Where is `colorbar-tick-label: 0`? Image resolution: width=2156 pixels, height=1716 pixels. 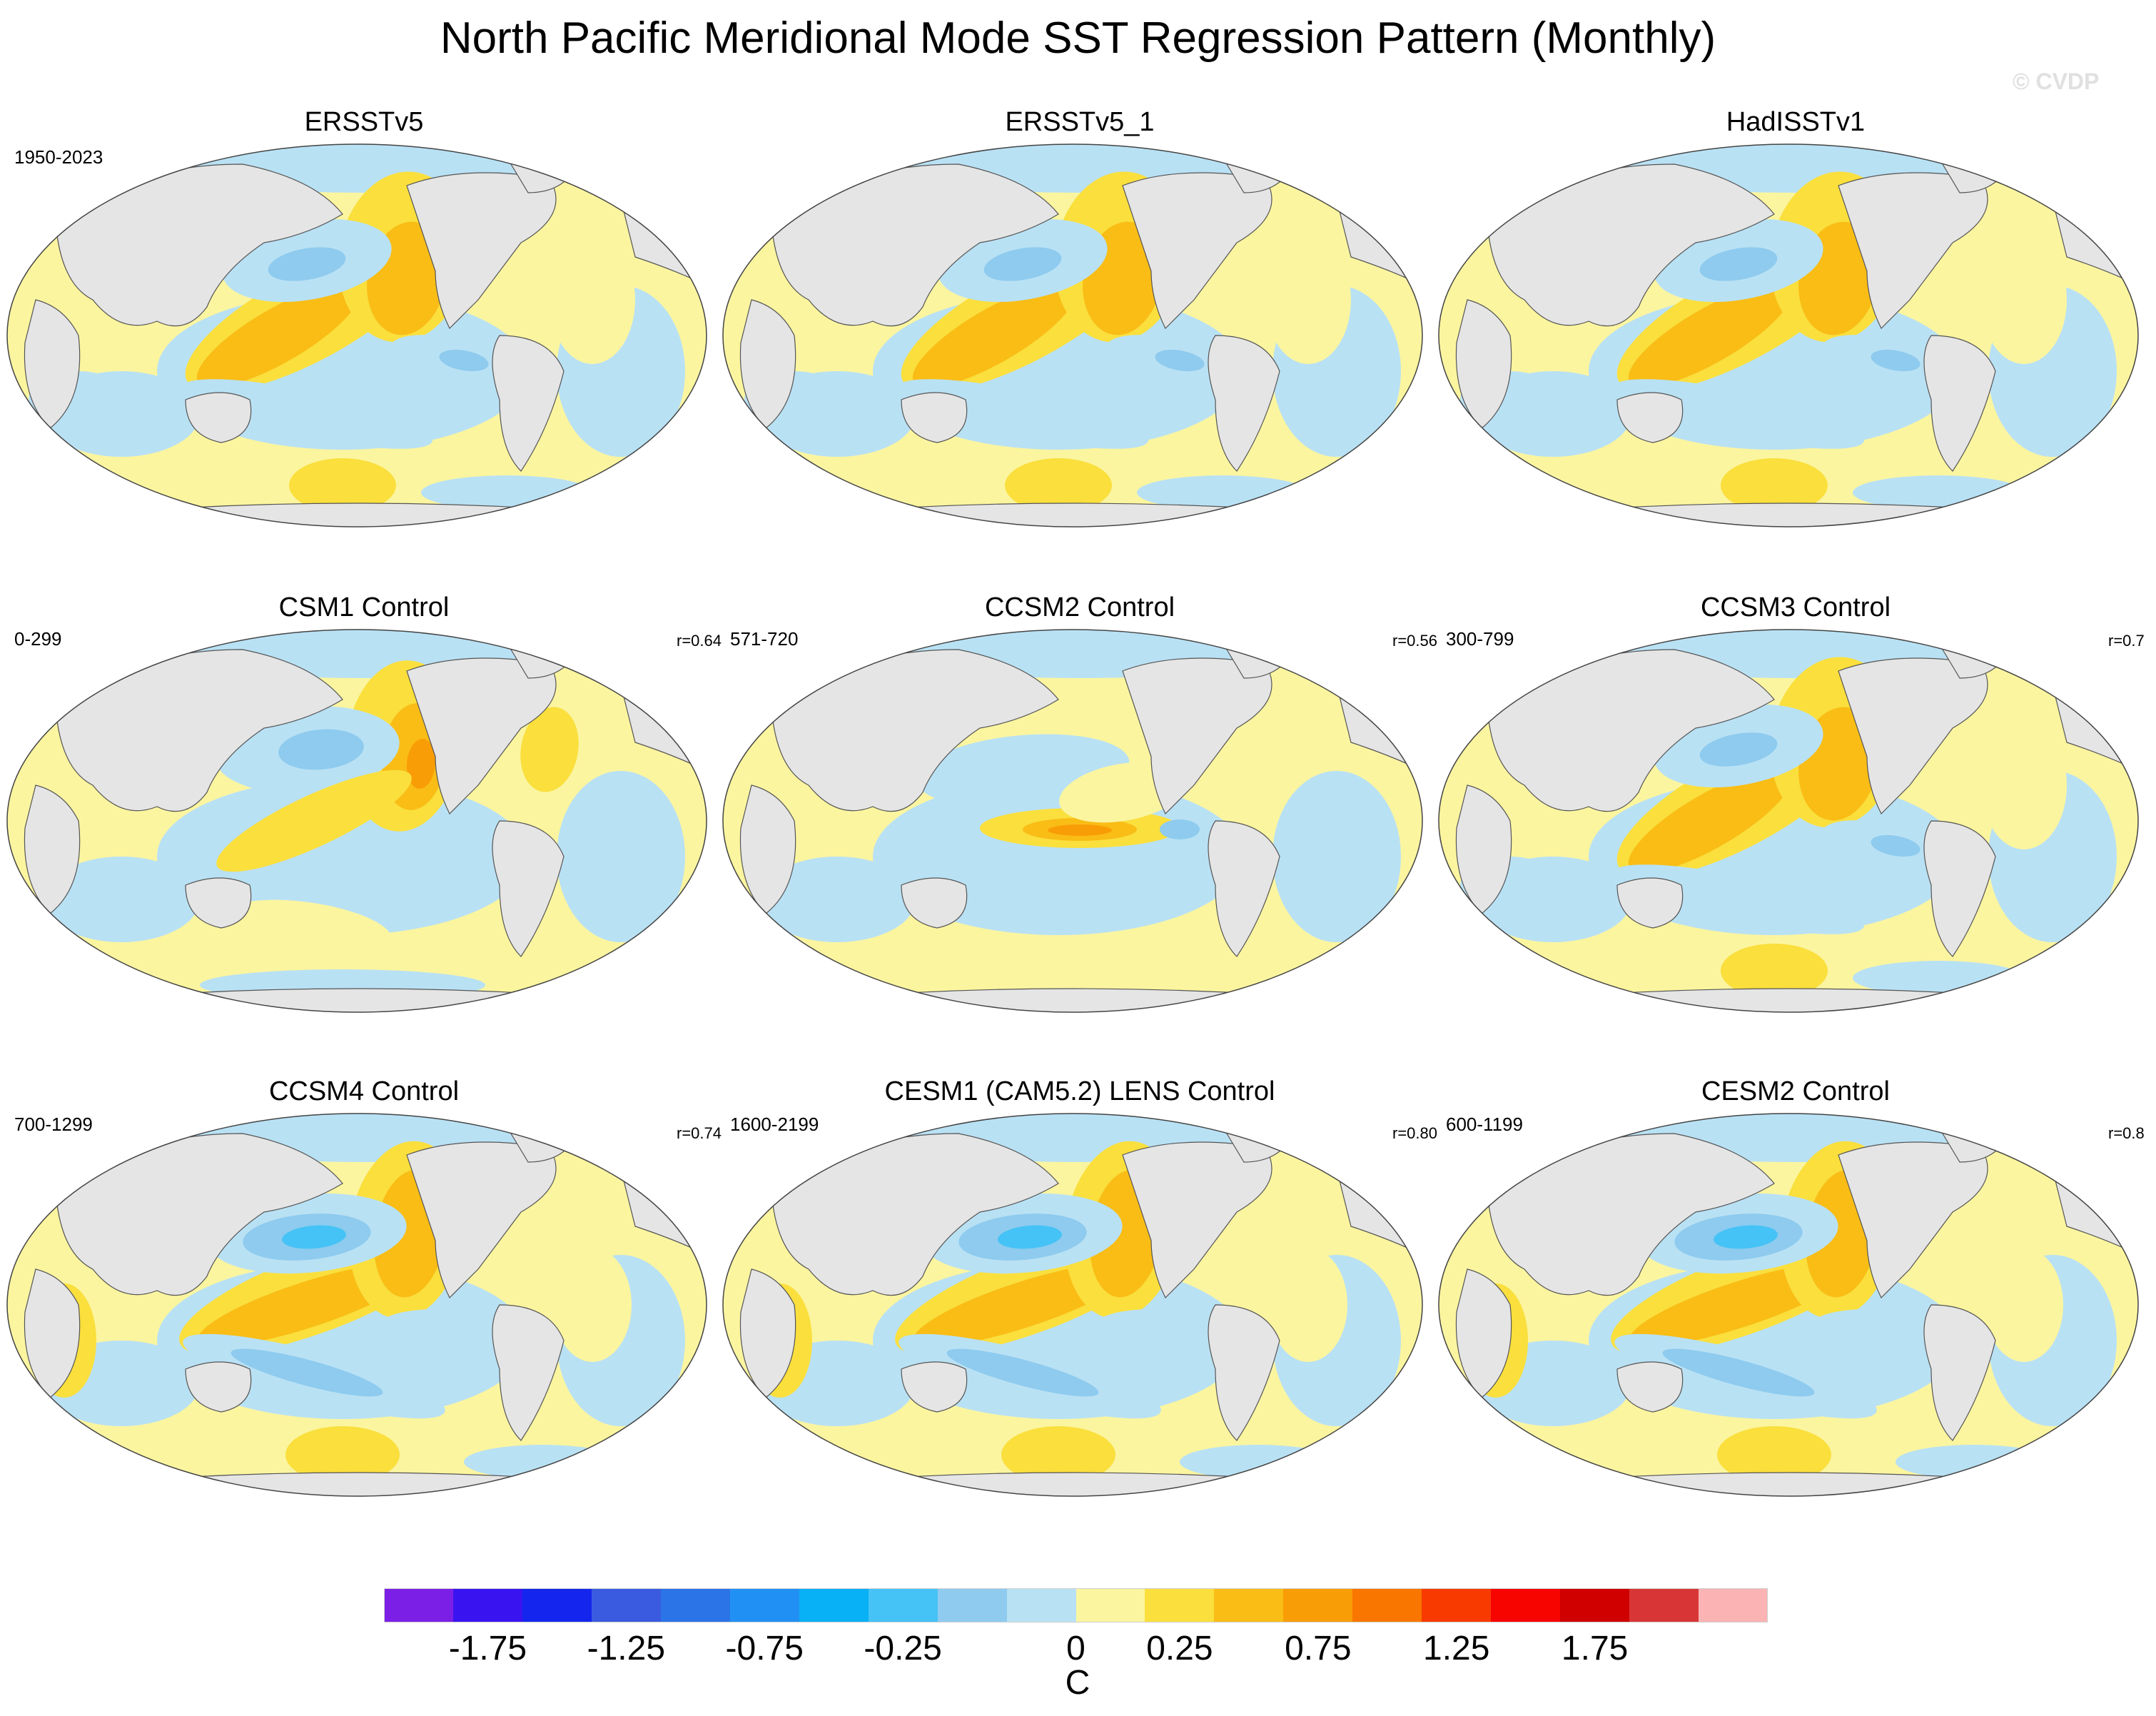
colorbar-tick-label: 0 is located at coordinates (1075, 1648).